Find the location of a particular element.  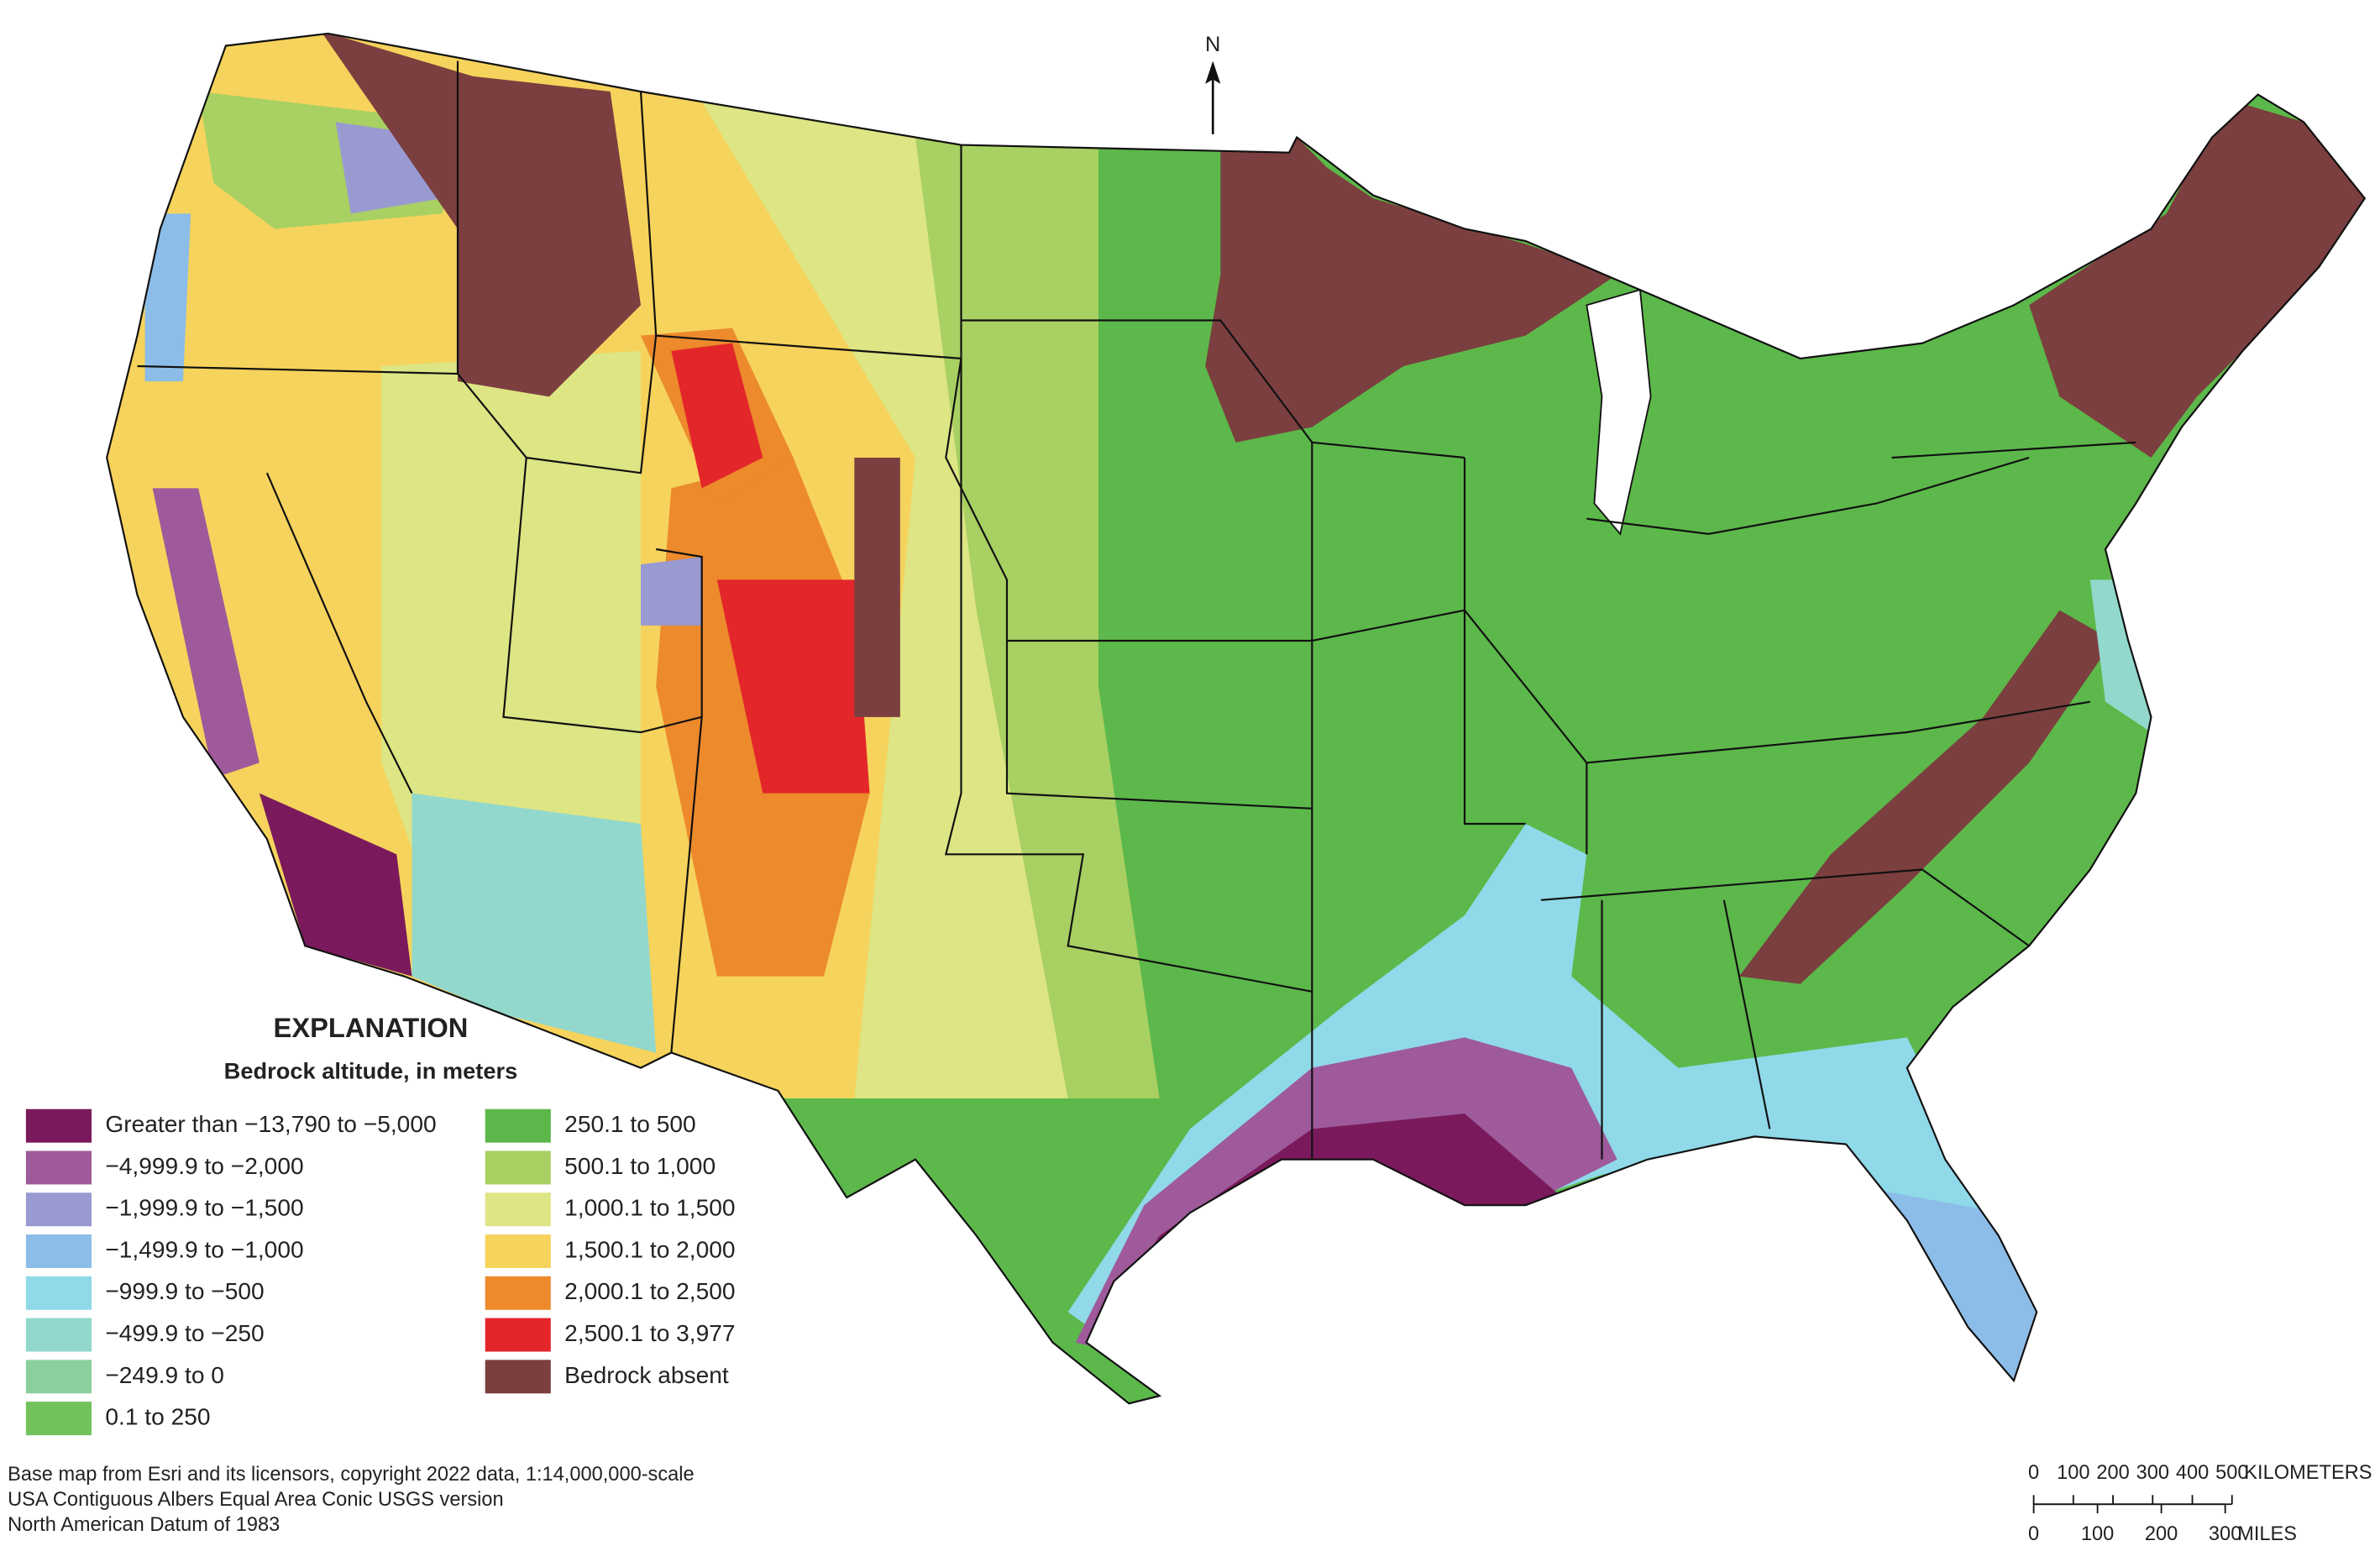

north-arrow: N is located at coordinates (1212, 83).